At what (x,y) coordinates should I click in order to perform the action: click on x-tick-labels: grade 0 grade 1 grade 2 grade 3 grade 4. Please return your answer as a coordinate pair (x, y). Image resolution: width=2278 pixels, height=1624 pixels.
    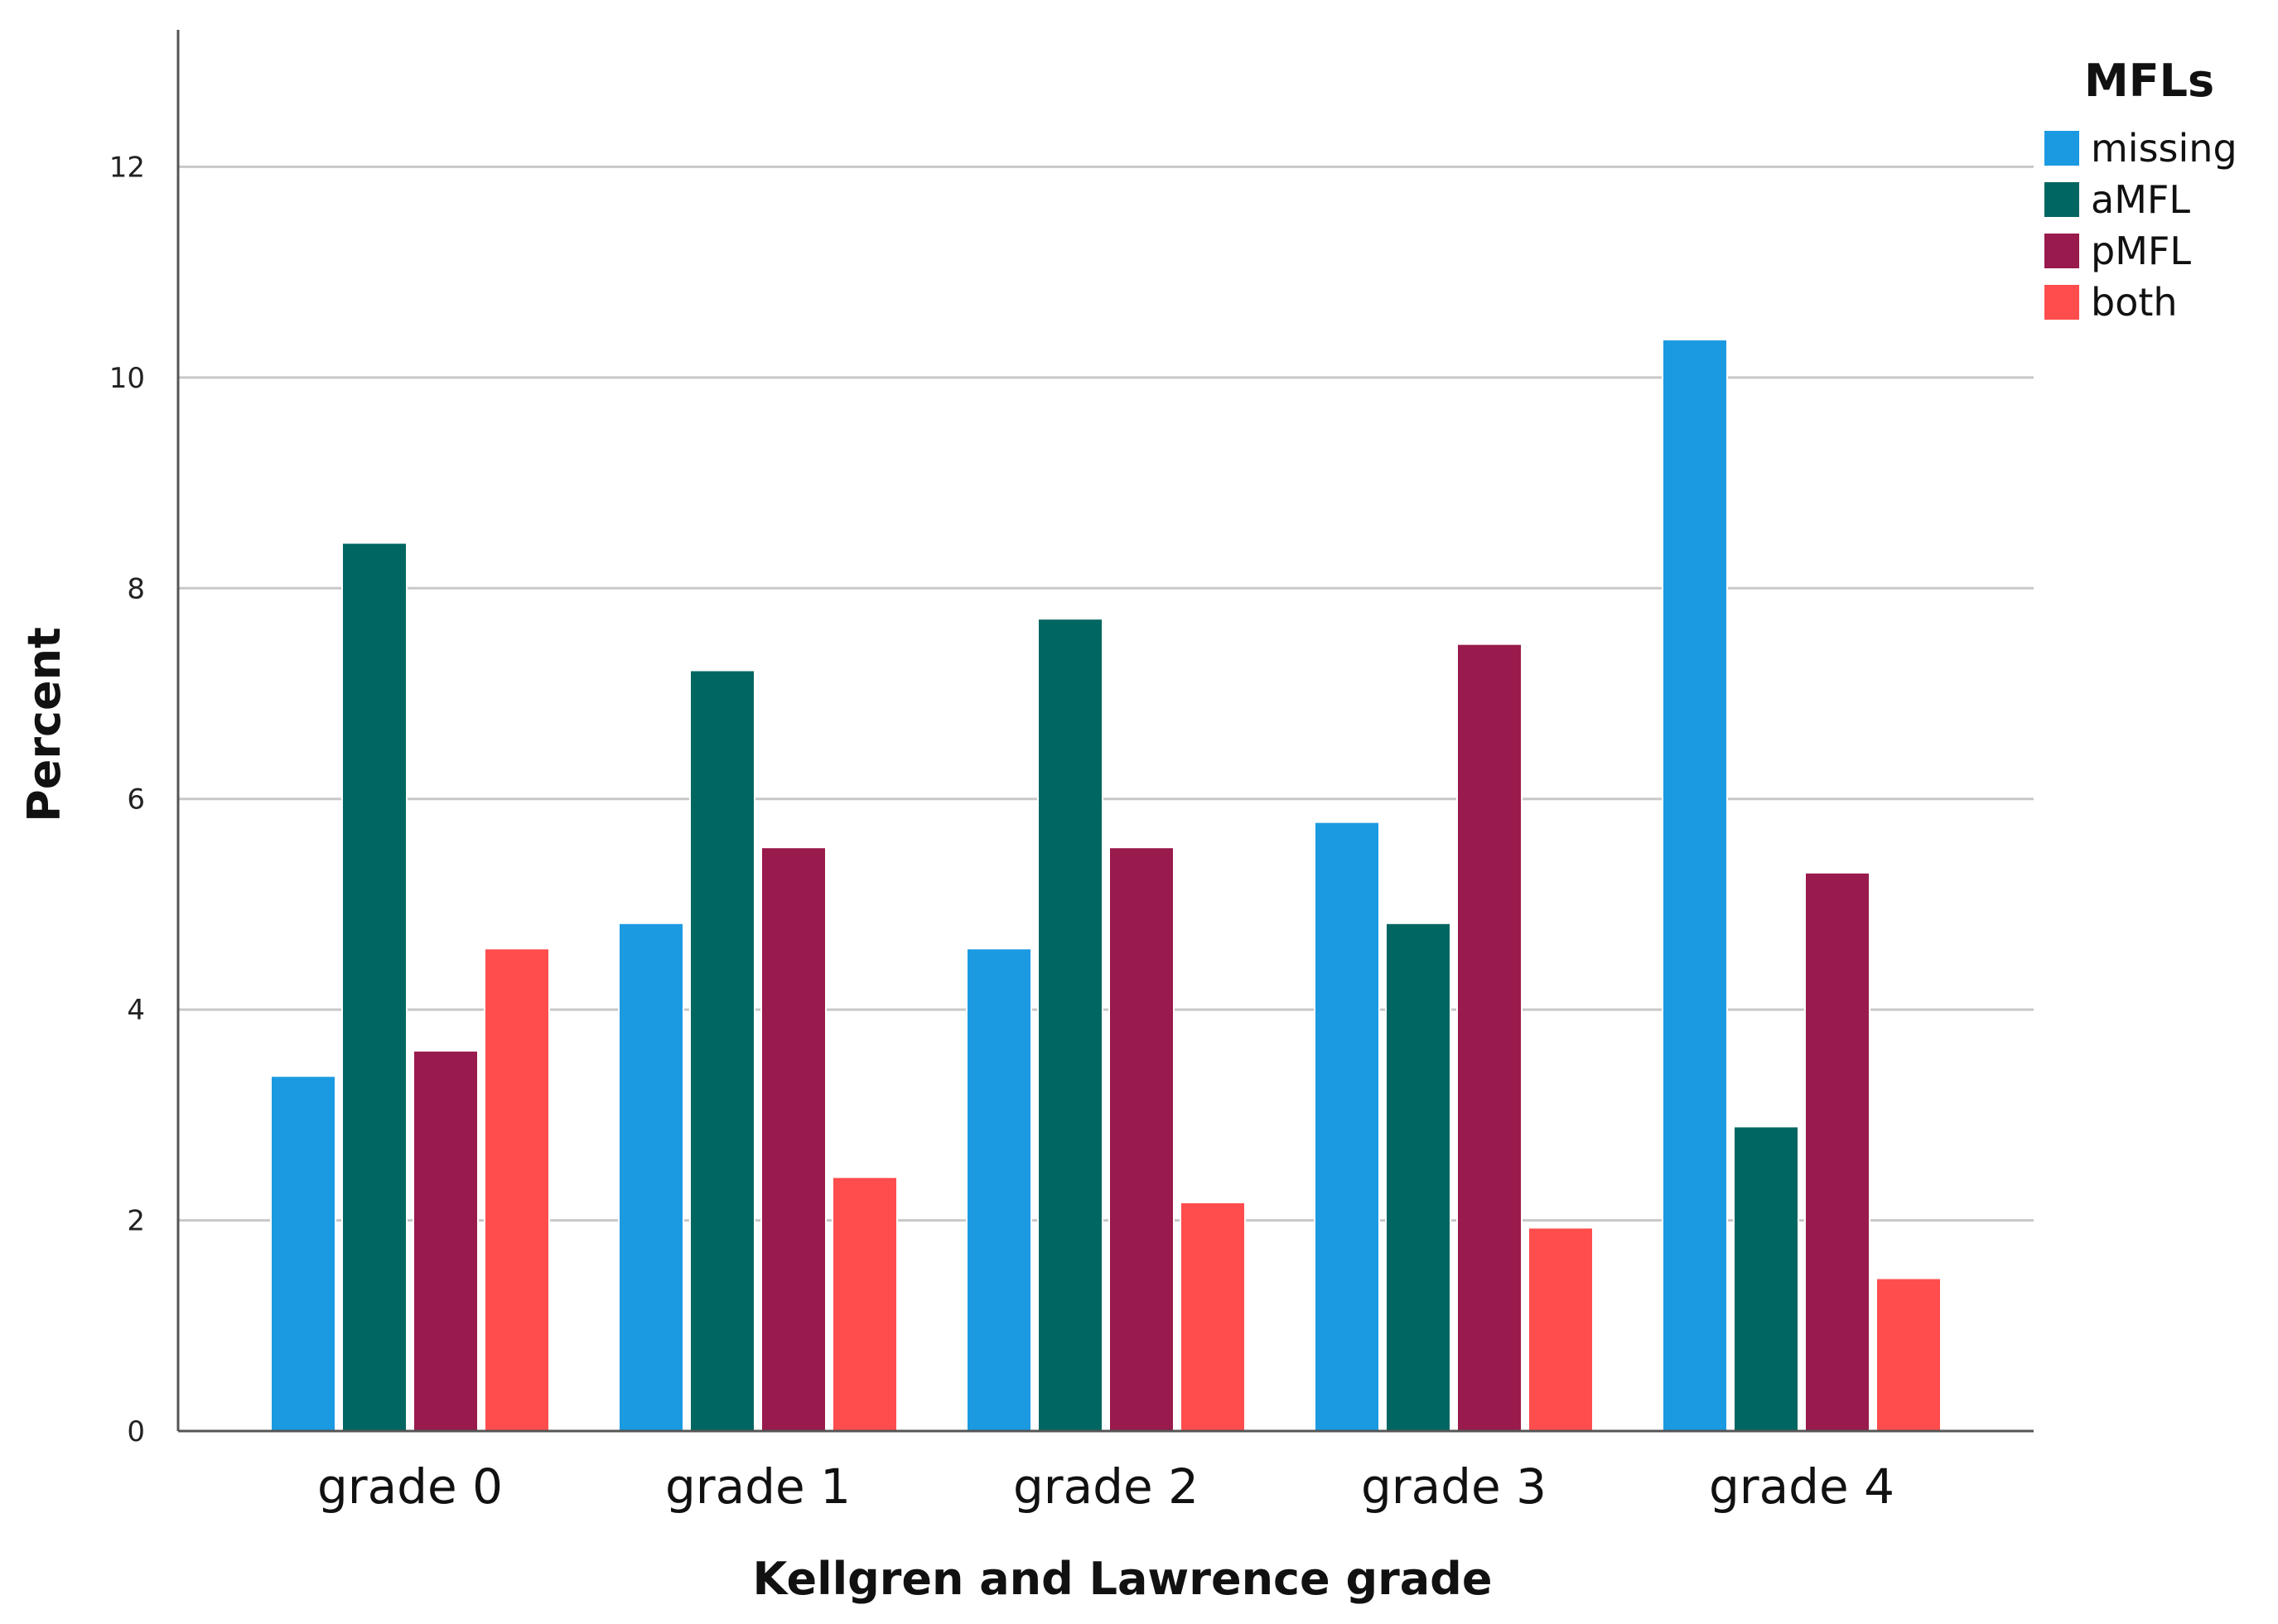
    Looking at the image, I should click on (1106, 1487).